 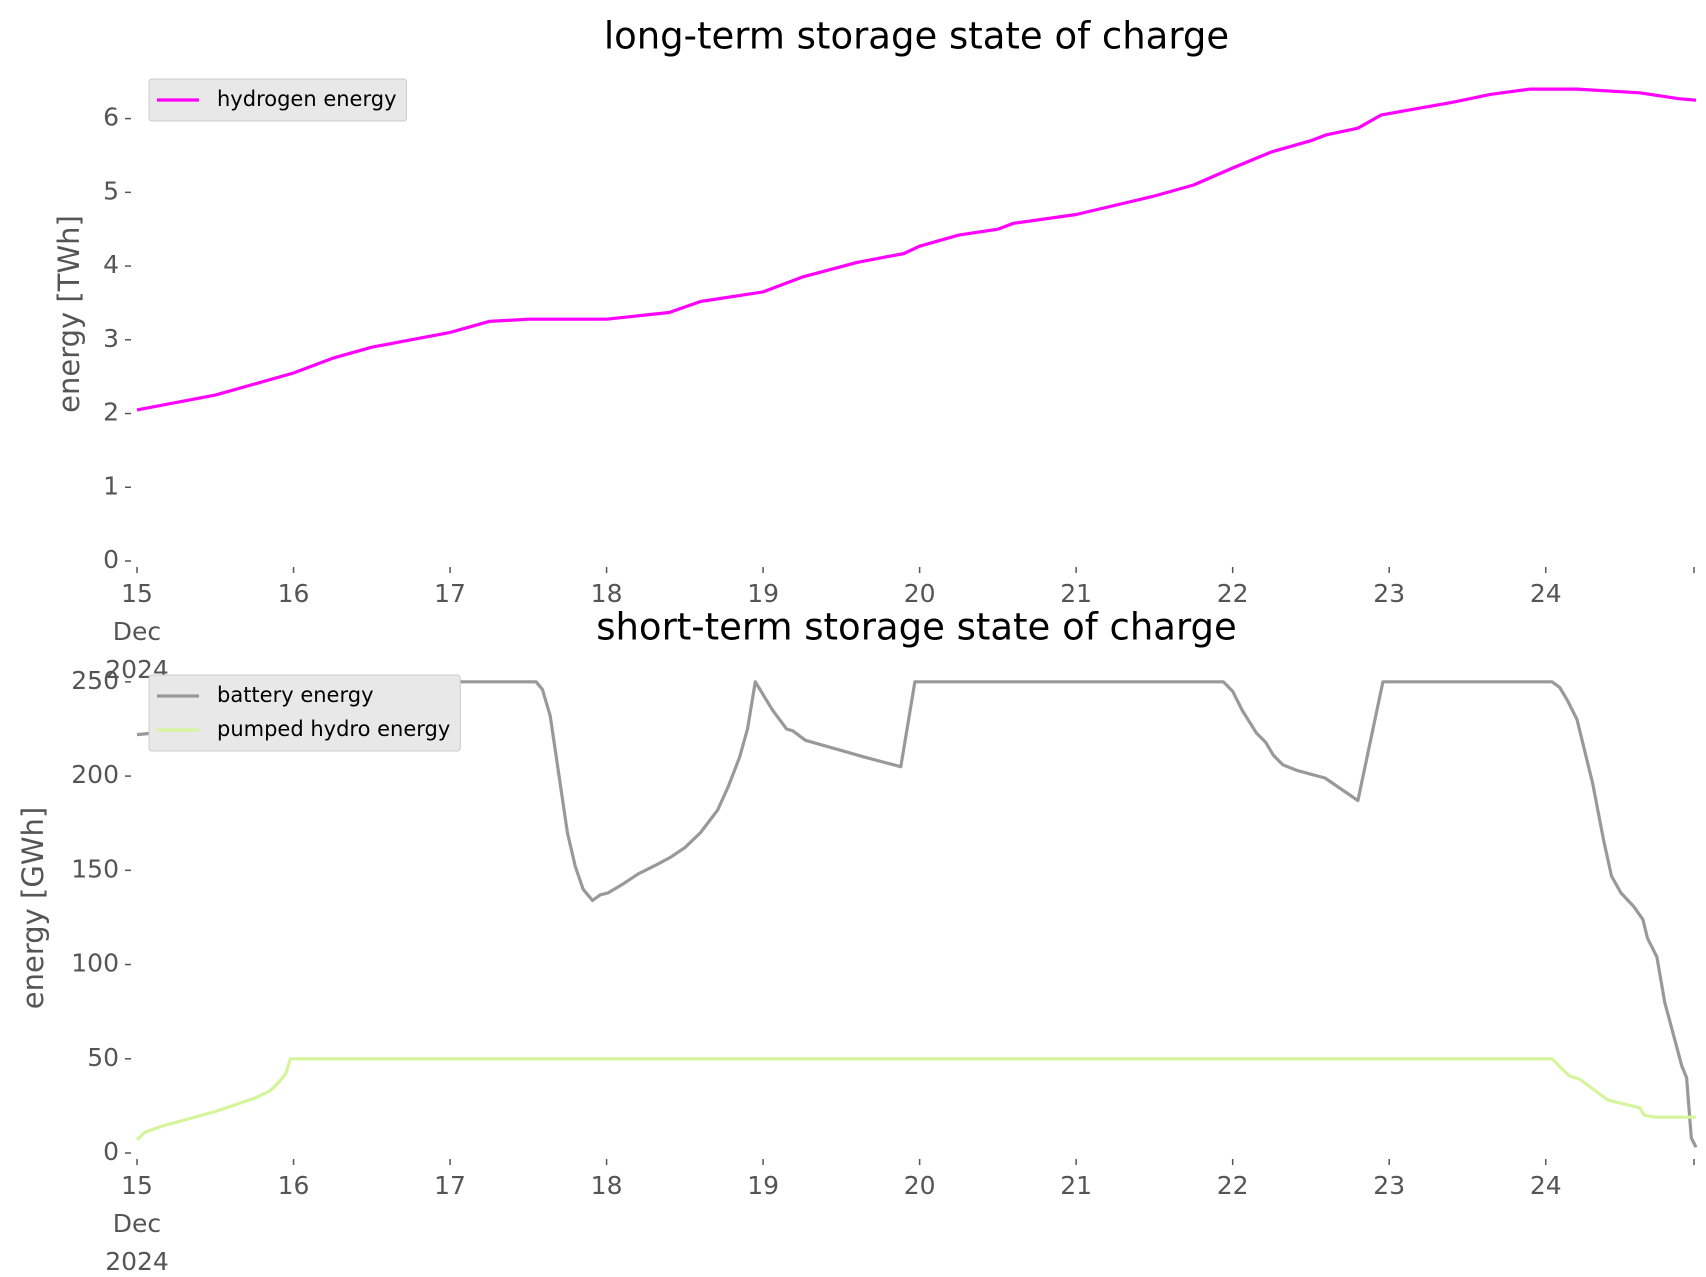 What do you see at coordinates (111, 264) in the screenshot?
I see `y-tick-label: 4` at bounding box center [111, 264].